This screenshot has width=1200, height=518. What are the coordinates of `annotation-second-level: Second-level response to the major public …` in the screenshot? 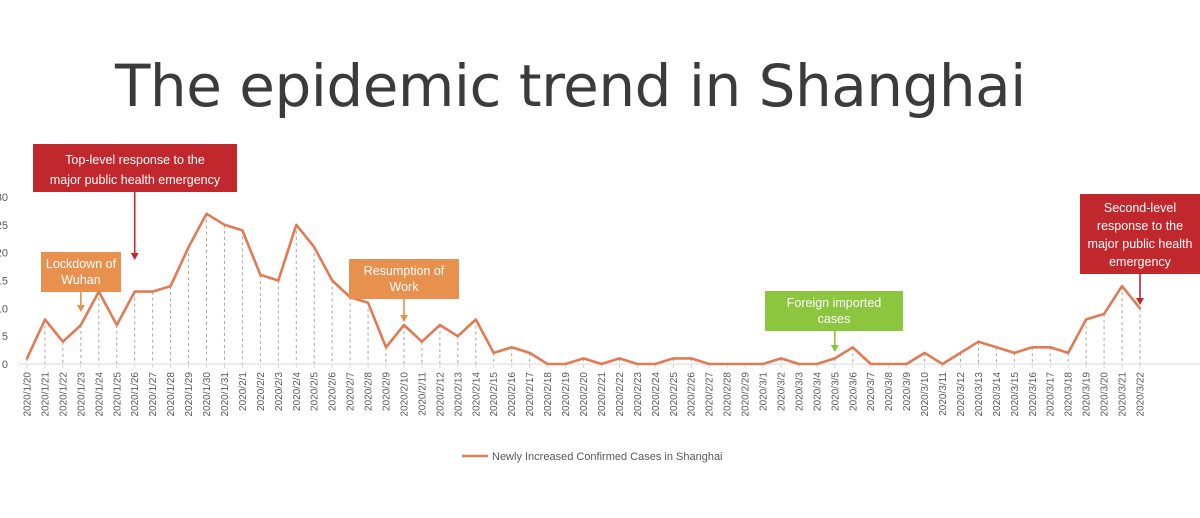 It's located at (1140, 249).